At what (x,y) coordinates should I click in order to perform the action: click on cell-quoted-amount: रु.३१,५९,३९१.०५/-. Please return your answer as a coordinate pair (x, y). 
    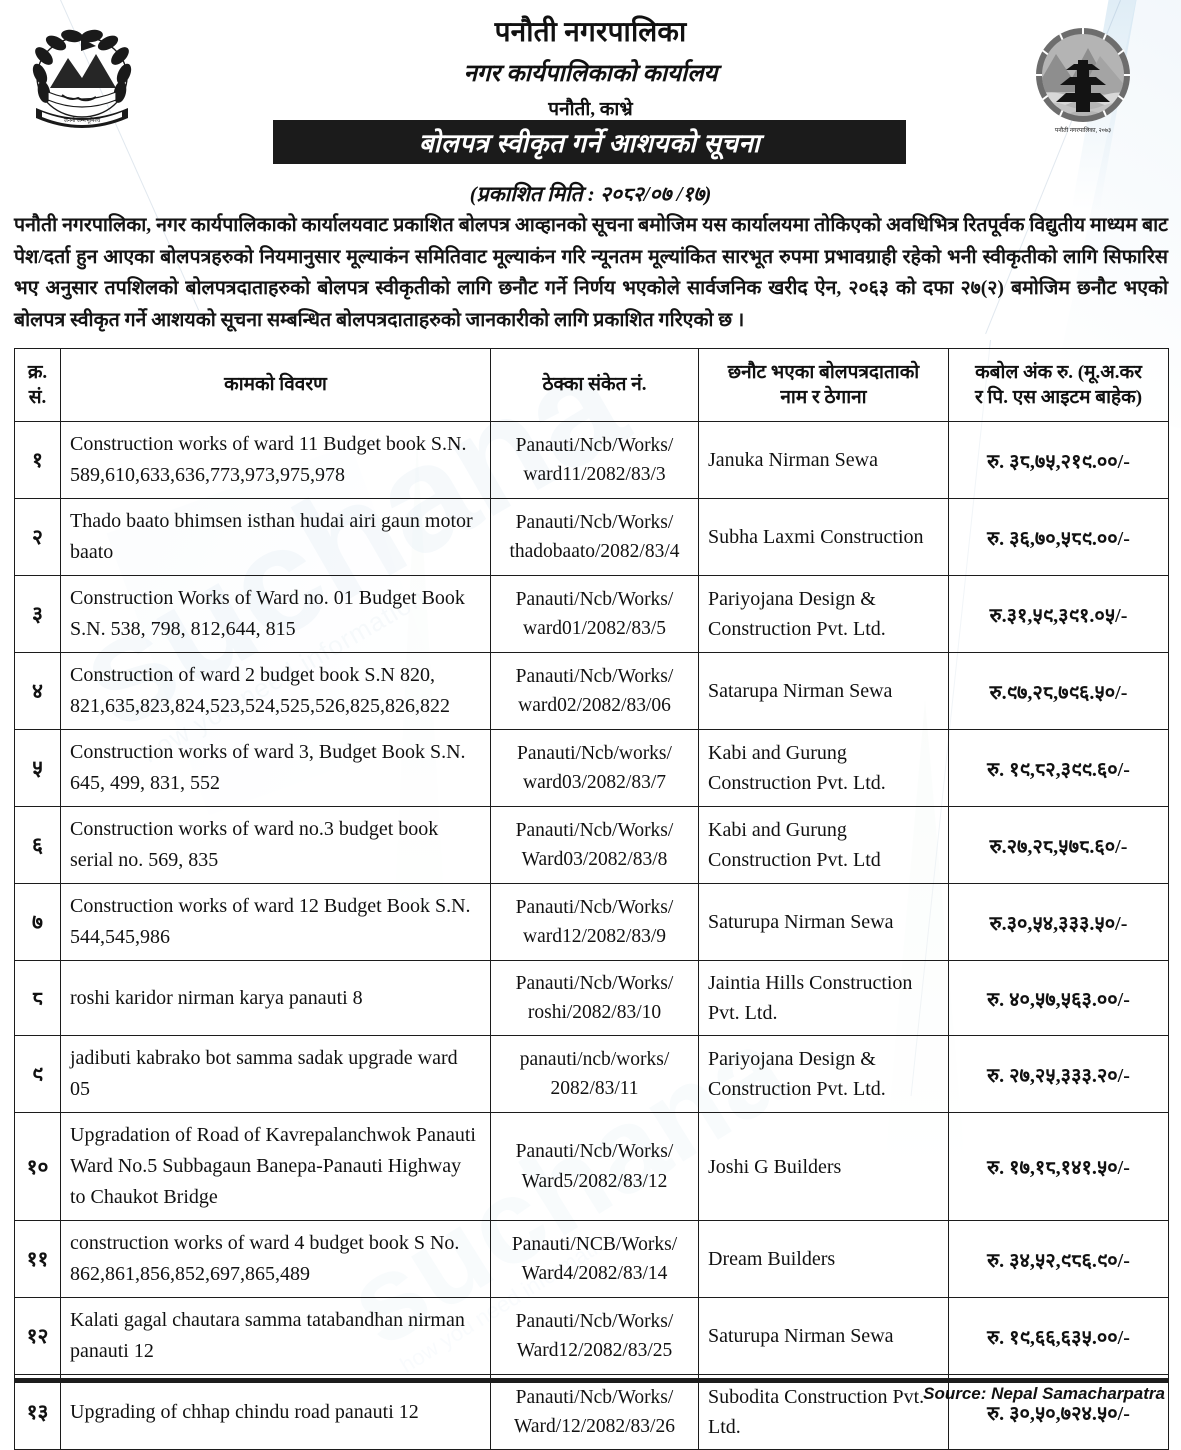
    Looking at the image, I should click on (1058, 614).